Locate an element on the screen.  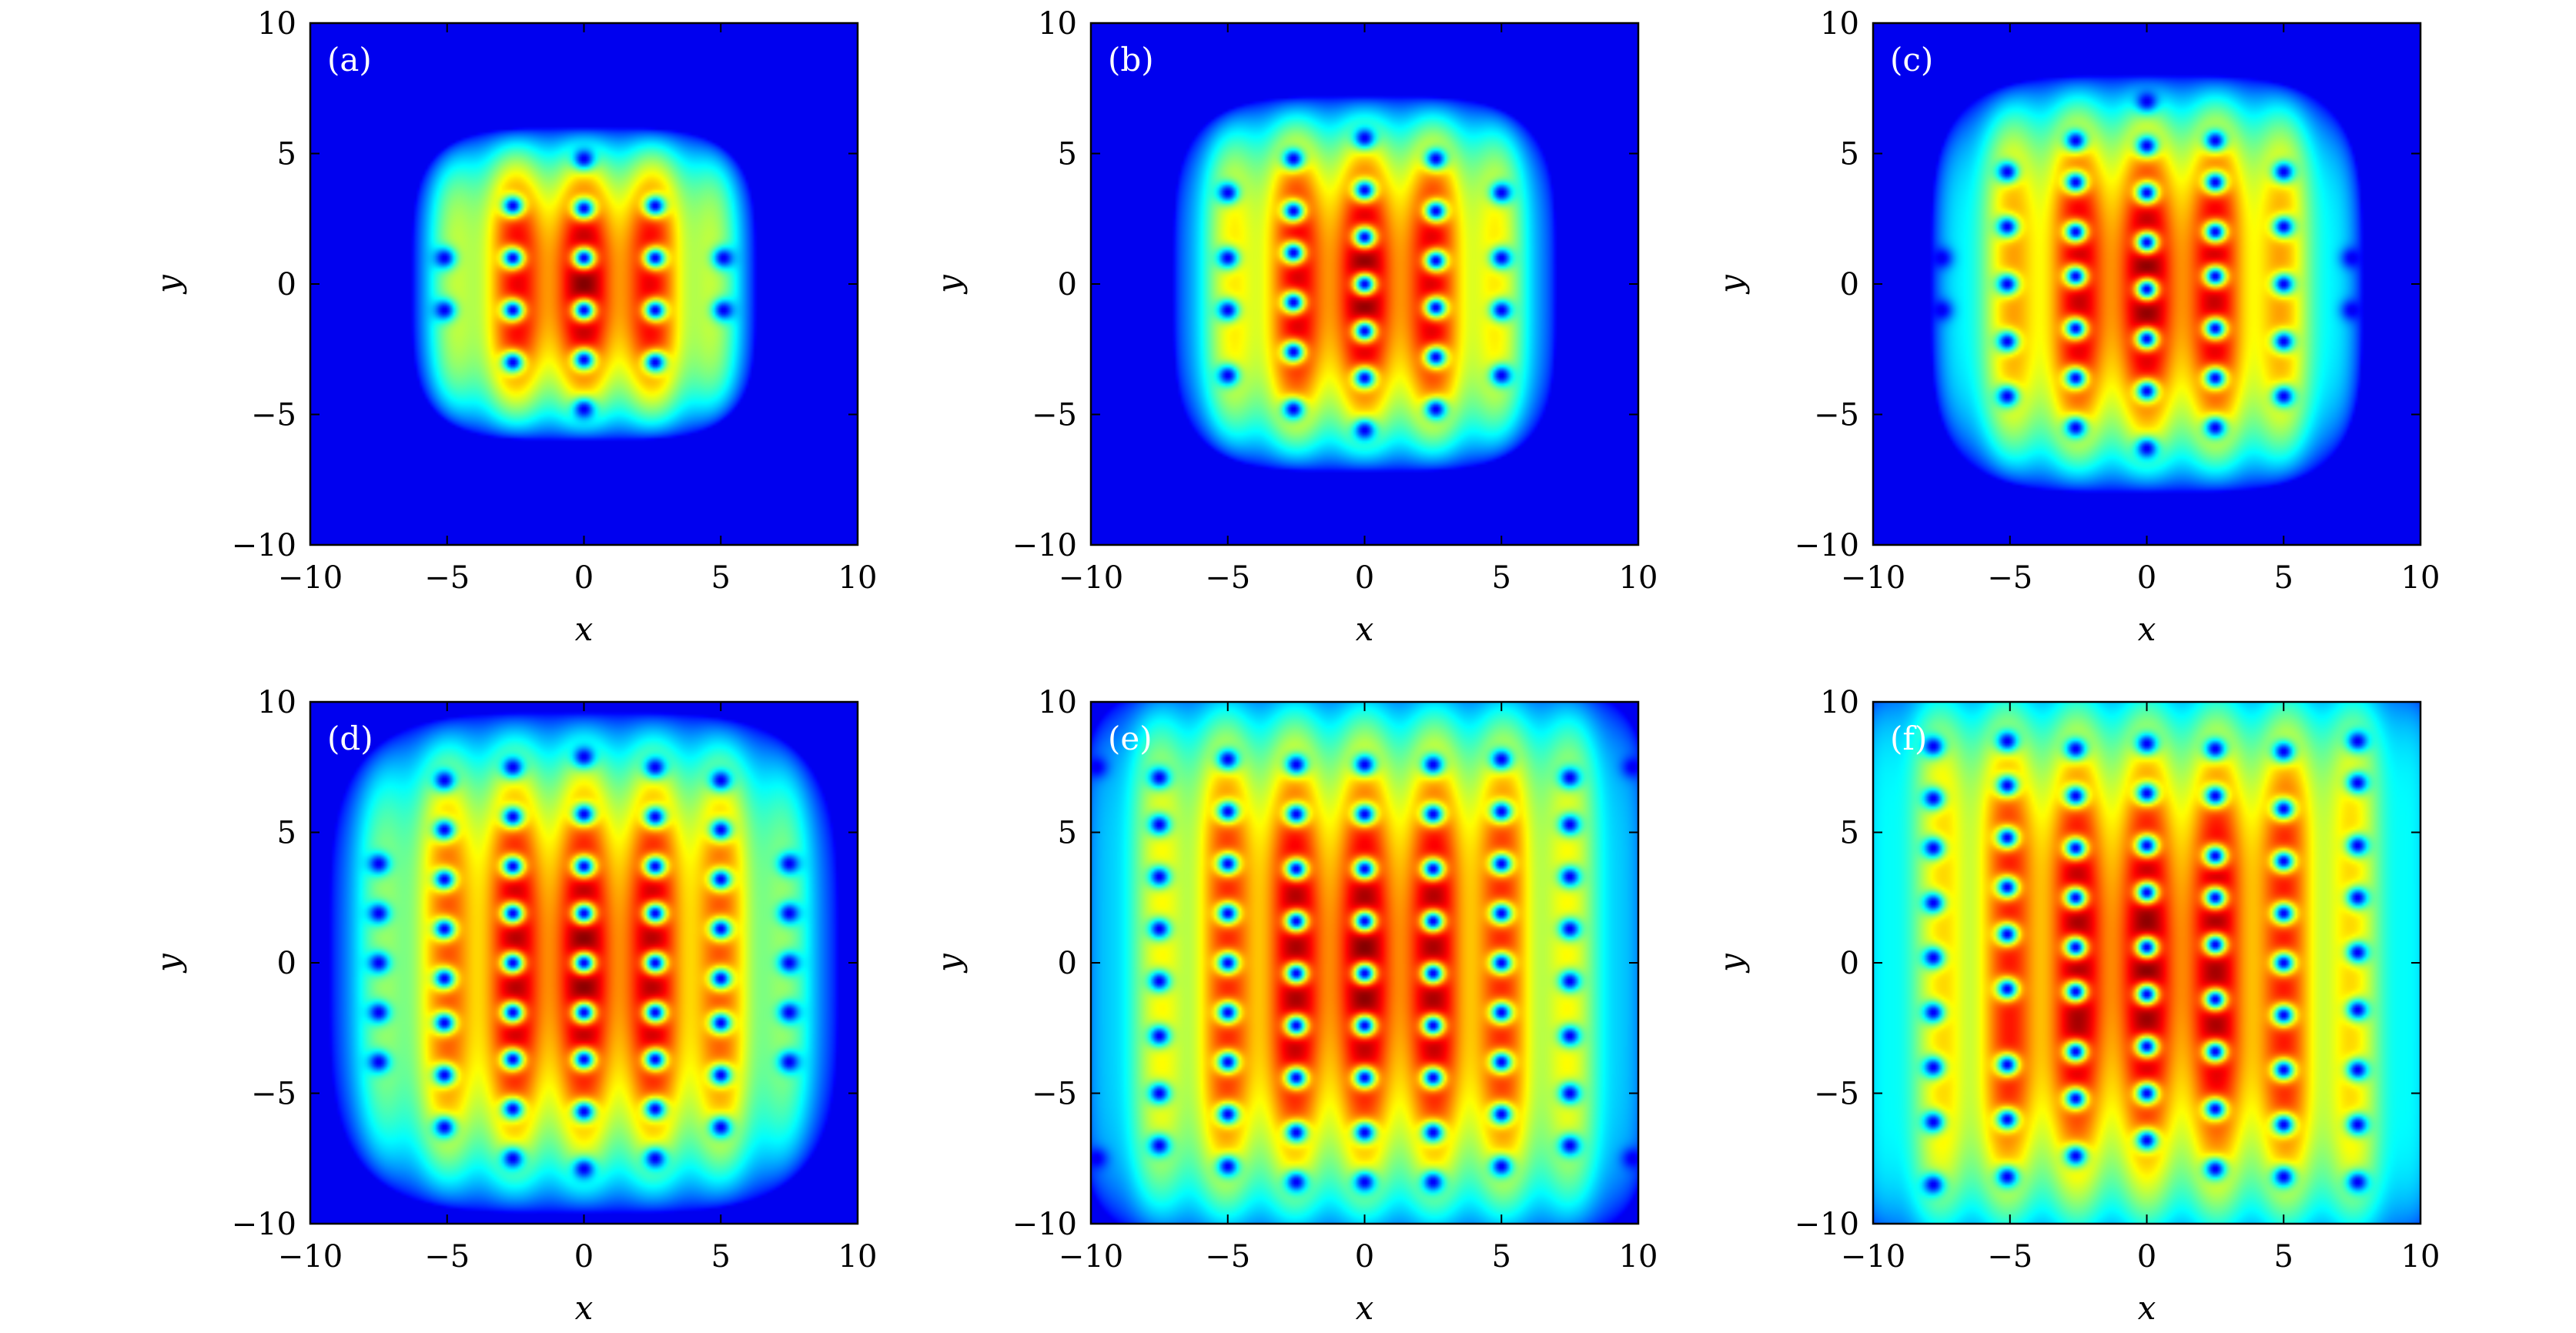
panel-d: −10 10 −5 5 0 0 5 −5 10 −10 x y (d) is located at coordinates (513, 1006).